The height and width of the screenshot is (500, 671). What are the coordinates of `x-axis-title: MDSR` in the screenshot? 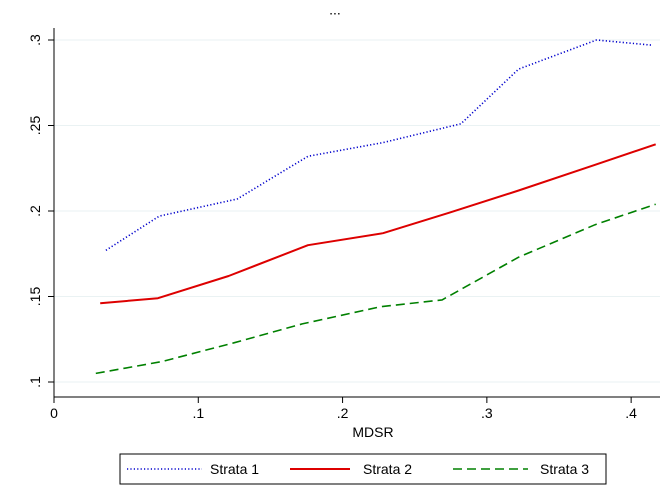 It's located at (372, 432).